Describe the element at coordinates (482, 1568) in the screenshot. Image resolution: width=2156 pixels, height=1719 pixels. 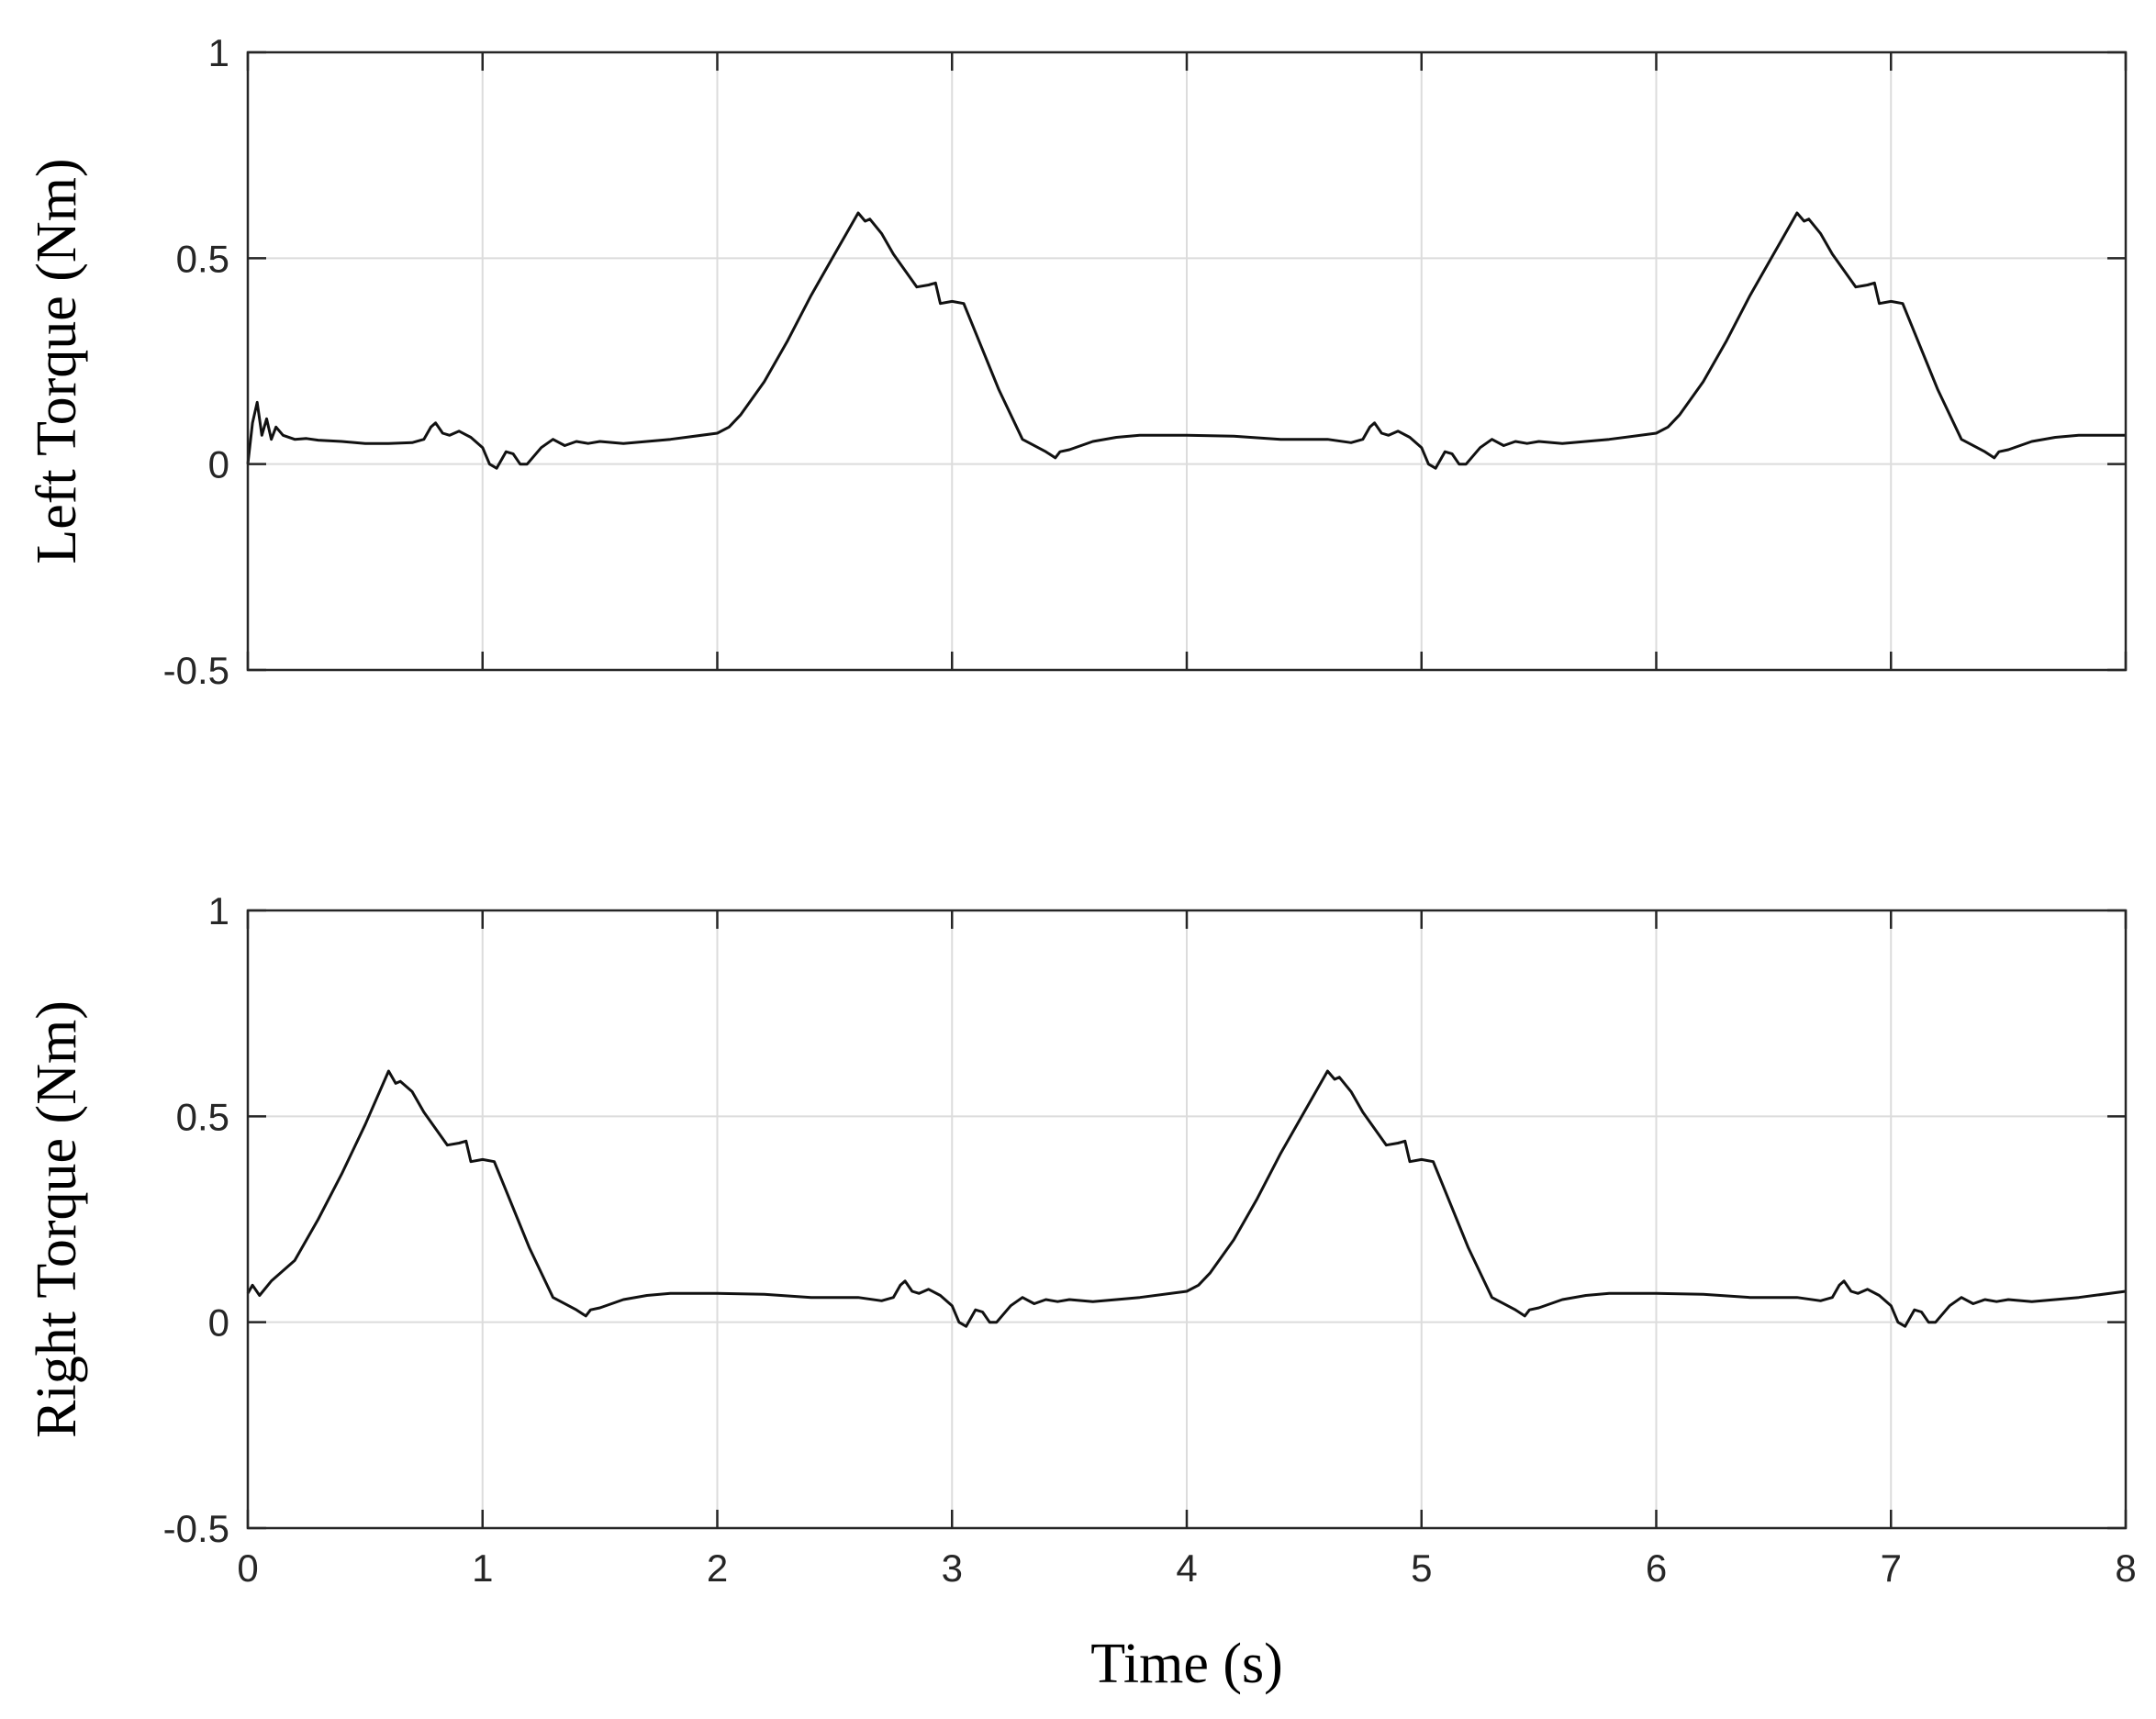
I see `right-xtick-label-1: 1` at that location.